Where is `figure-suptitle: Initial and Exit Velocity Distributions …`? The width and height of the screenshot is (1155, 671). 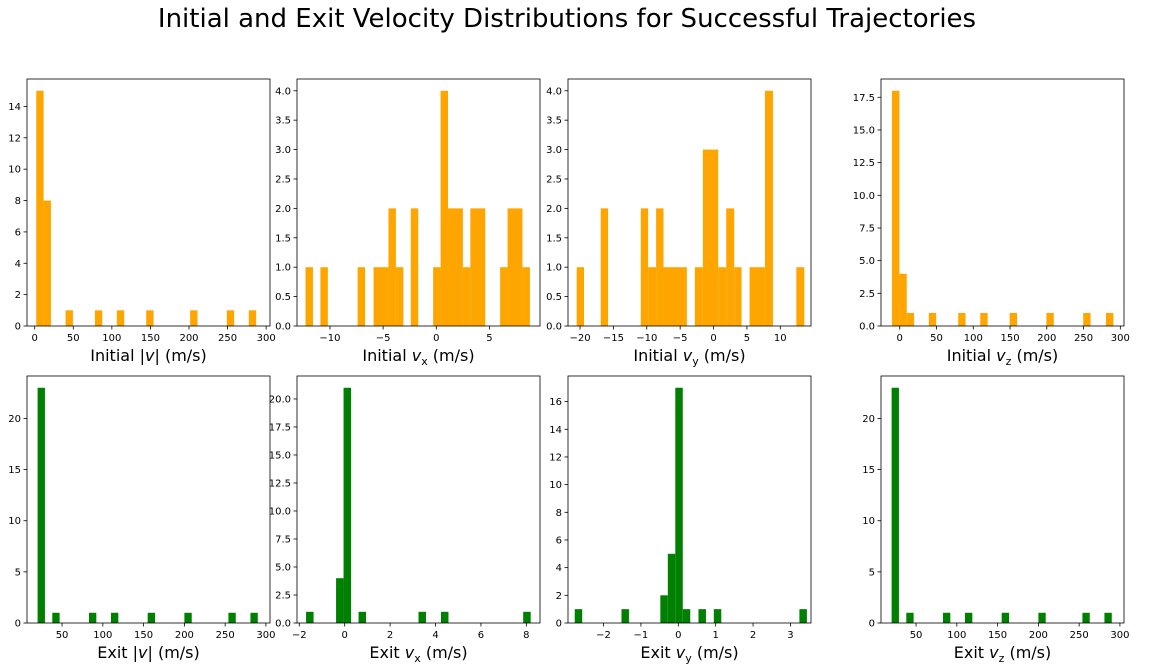
figure-suptitle: Initial and Exit Velocity Distributions … is located at coordinates (567, 19).